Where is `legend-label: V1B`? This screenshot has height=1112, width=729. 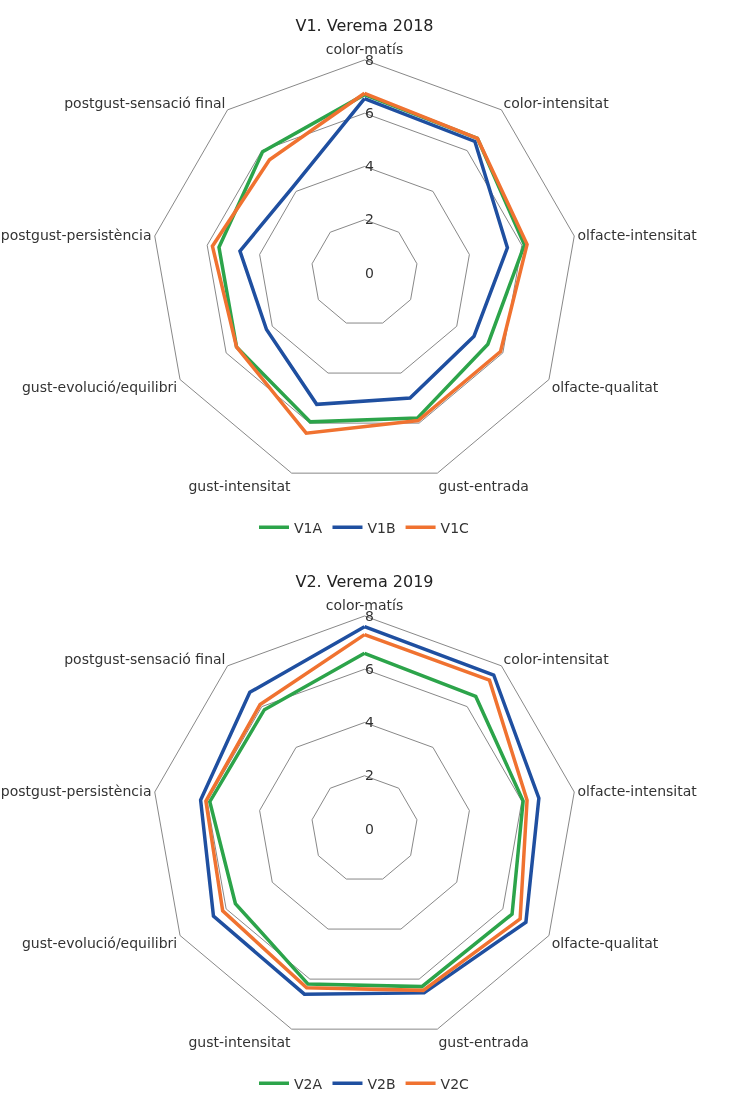
legend-label: V1B is located at coordinates (381, 527).